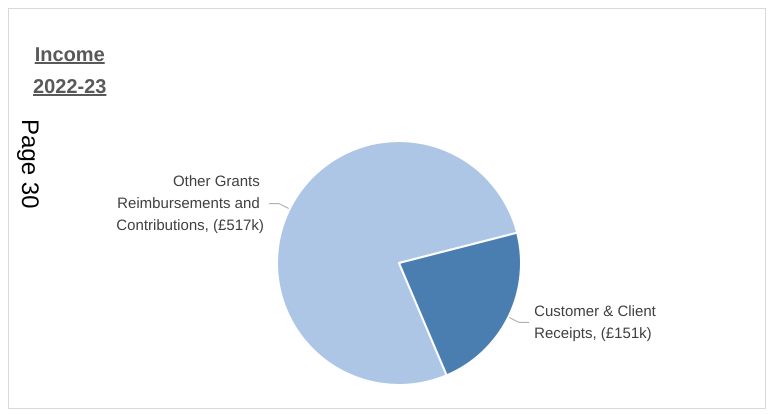 The width and height of the screenshot is (772, 415). Describe the element at coordinates (69, 71) in the screenshot. I see `chart-title: Income 2022-23` at that location.